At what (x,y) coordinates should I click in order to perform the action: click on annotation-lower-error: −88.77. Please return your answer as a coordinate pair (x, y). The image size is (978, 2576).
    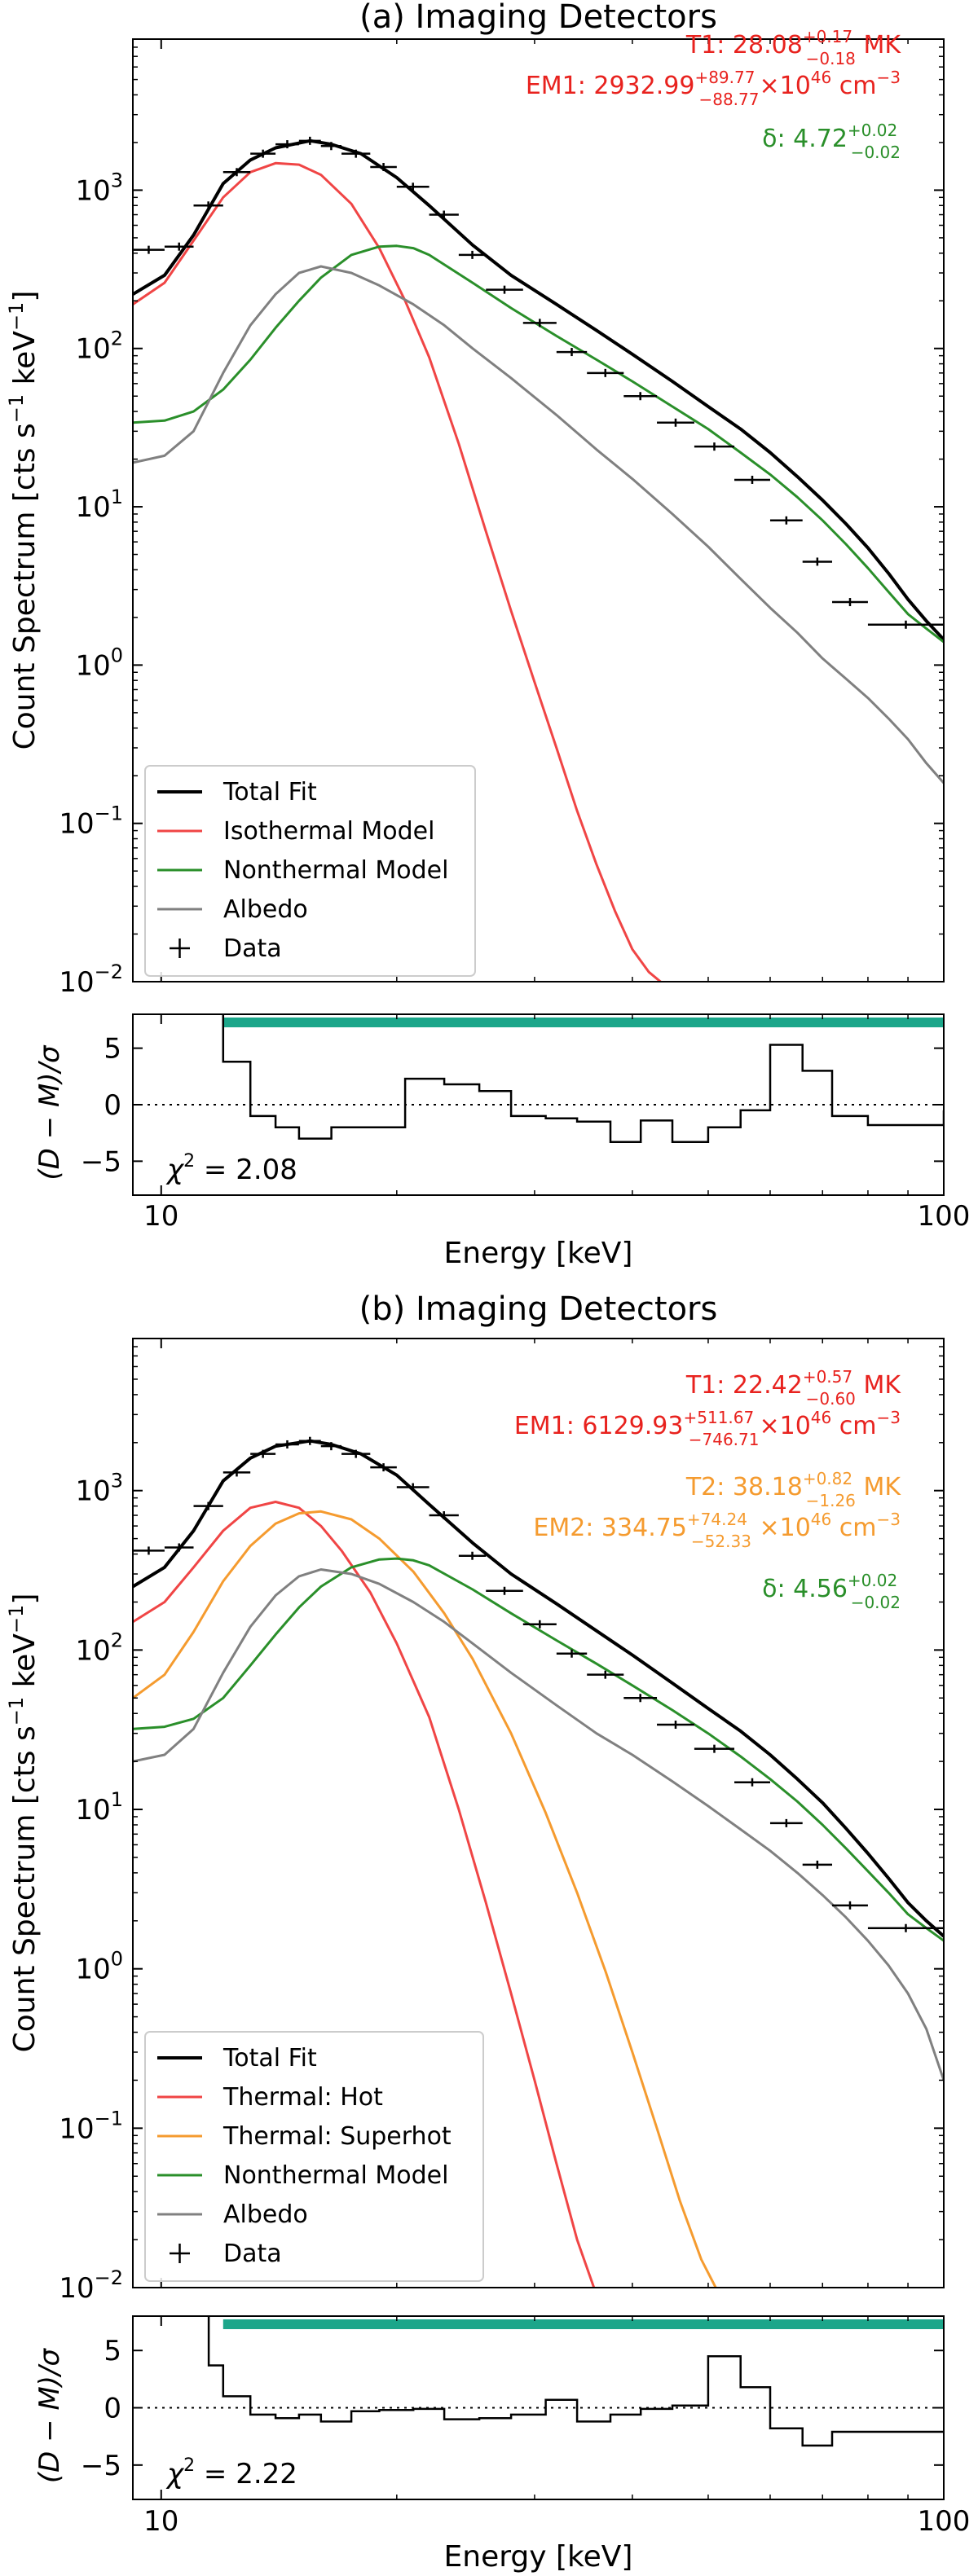
    Looking at the image, I should click on (728, 99).